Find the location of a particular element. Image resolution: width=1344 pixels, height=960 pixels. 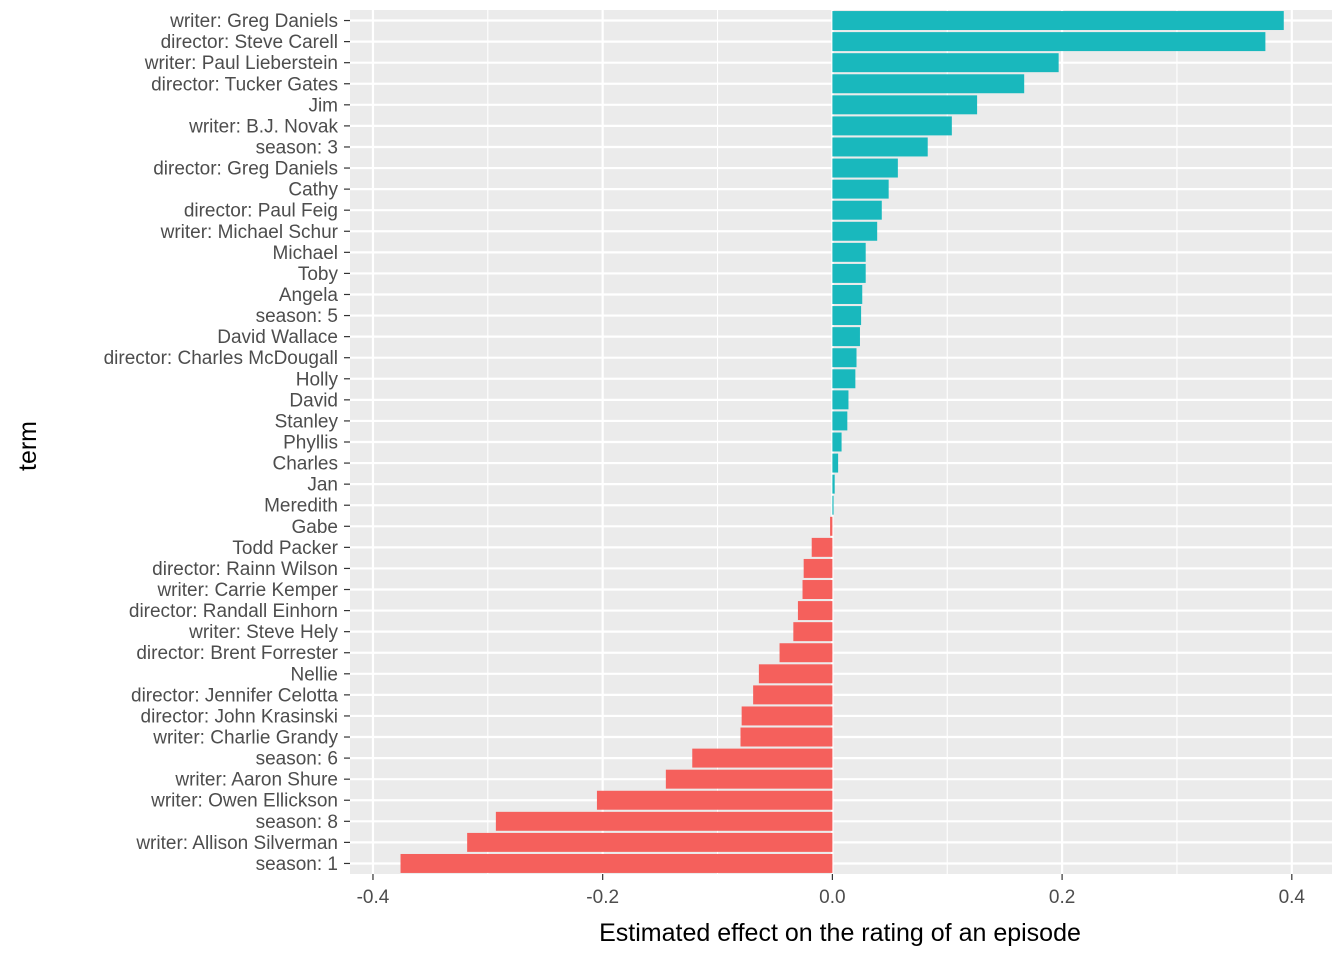

x-tick-label: 0.2 is located at coordinates (1062, 897).